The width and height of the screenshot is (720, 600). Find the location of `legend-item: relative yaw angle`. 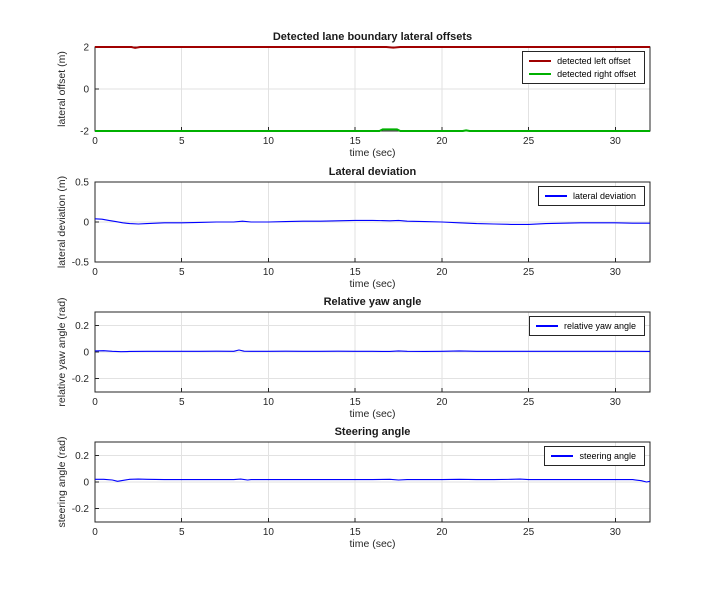

legend-item: relative yaw angle is located at coordinates (585, 326).